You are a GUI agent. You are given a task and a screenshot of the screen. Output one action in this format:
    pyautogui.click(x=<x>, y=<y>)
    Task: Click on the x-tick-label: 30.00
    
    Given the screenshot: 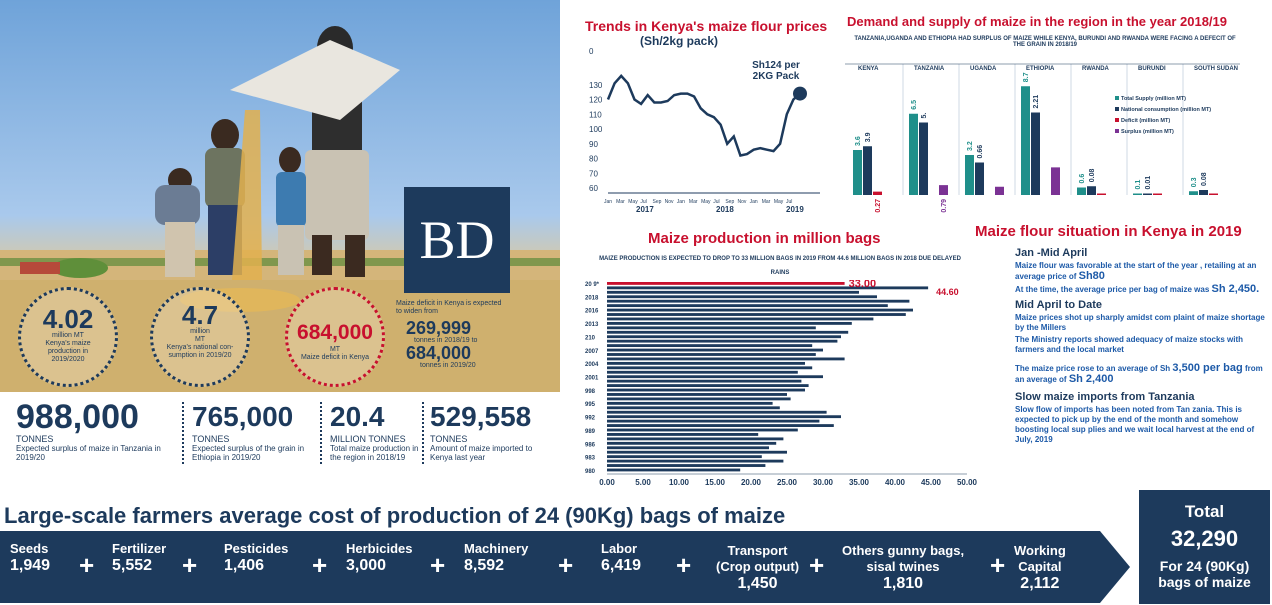 What is the action you would take?
    pyautogui.click(x=823, y=482)
    